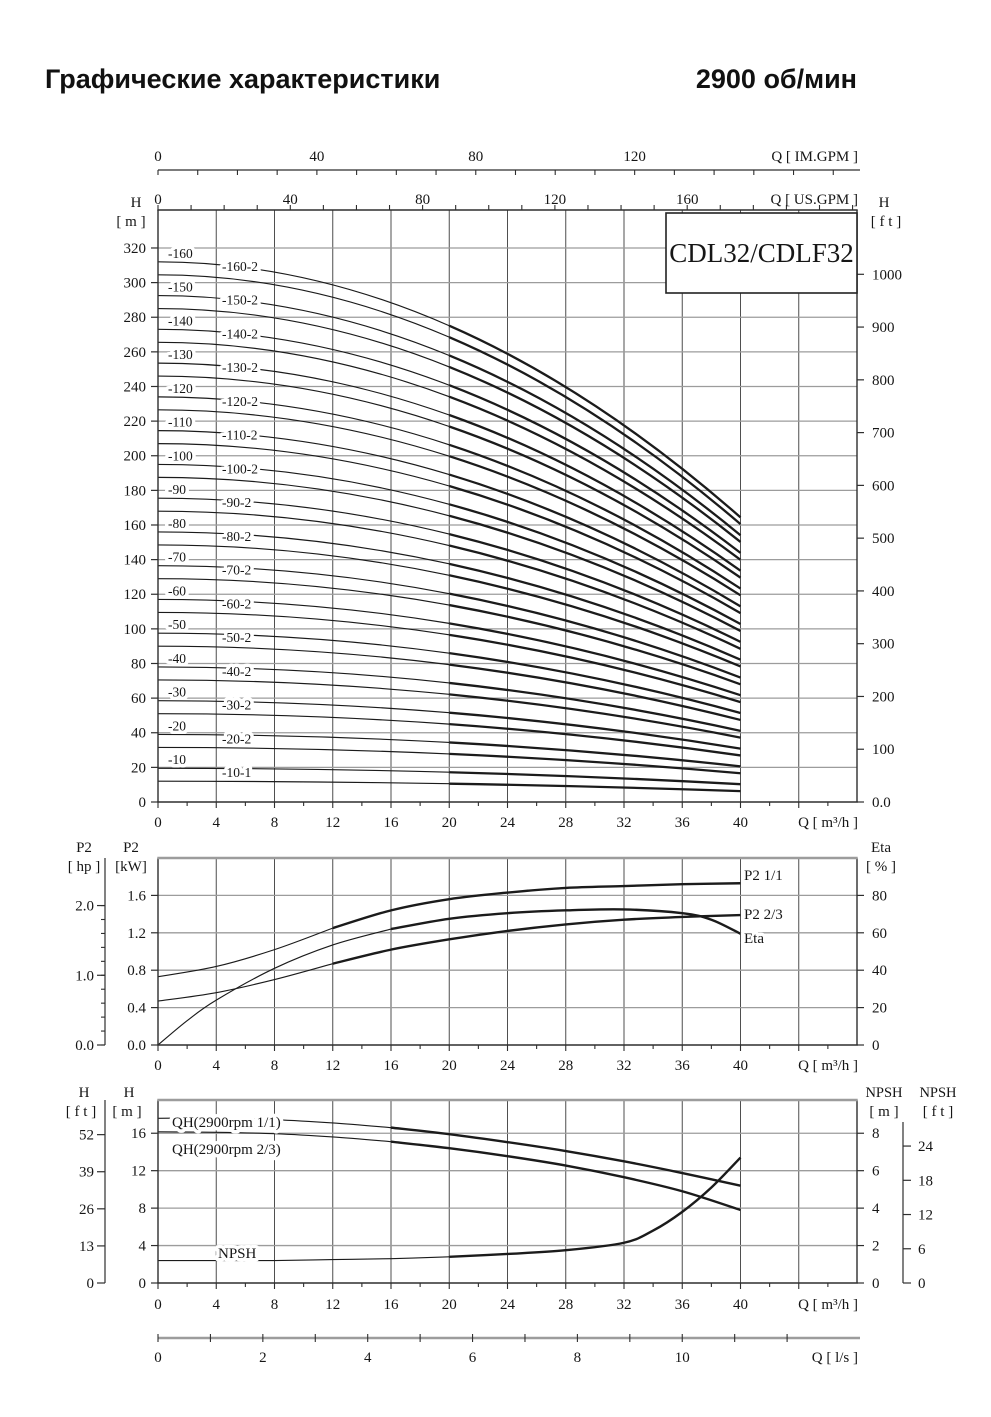 Image resolution: width=991 pixels, height=1417 pixels. Describe the element at coordinates (922, 1250) in the screenshot. I see `npsh-ft-tick-label: 6` at that location.